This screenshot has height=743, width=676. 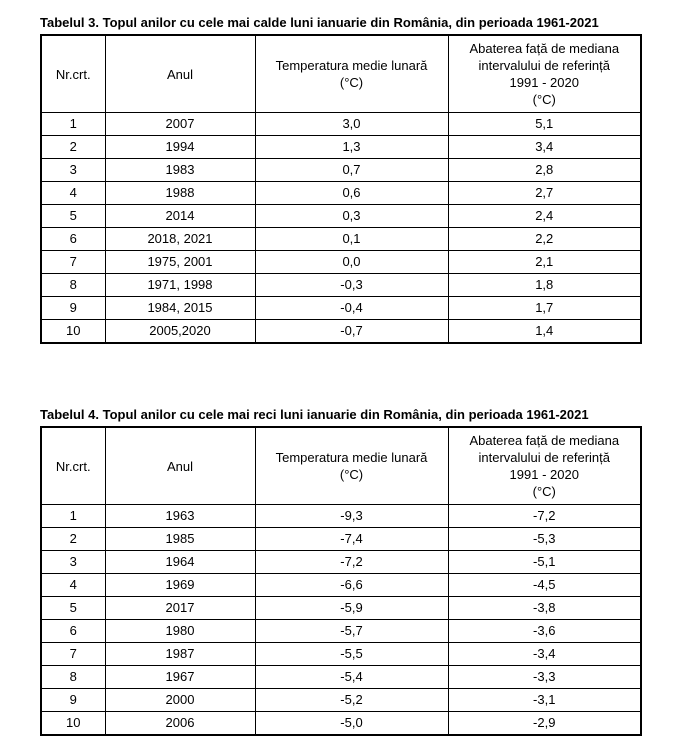 I want to click on table-cell: 0,7, so click(x=351, y=170).